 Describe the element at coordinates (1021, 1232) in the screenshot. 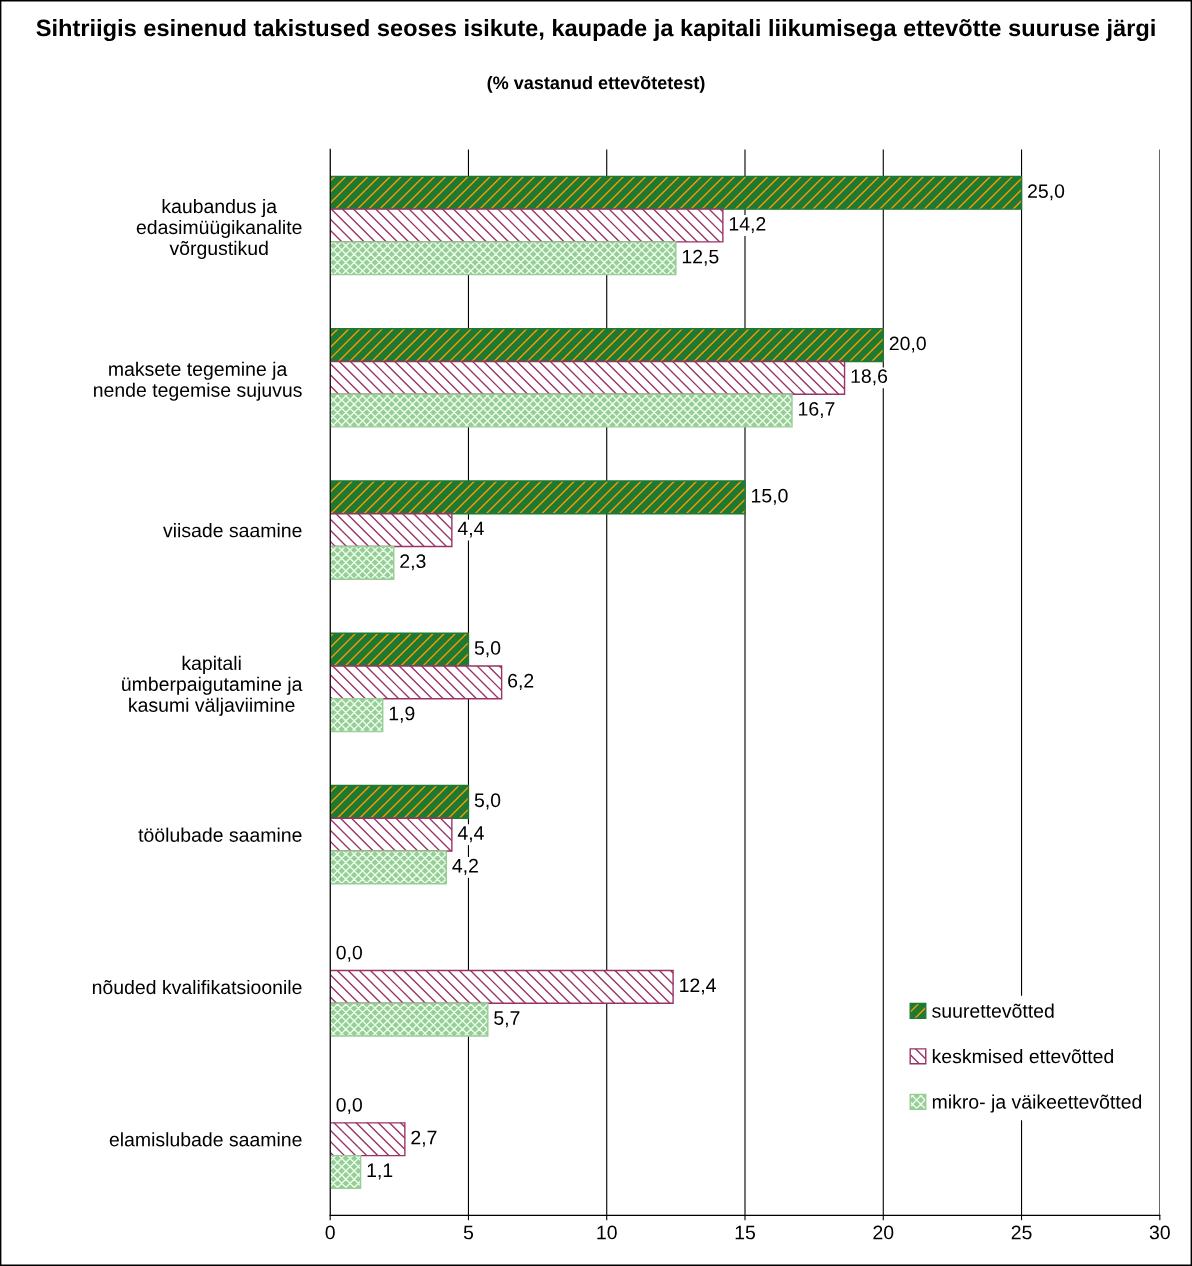

I see `x-tick-label: 25` at that location.